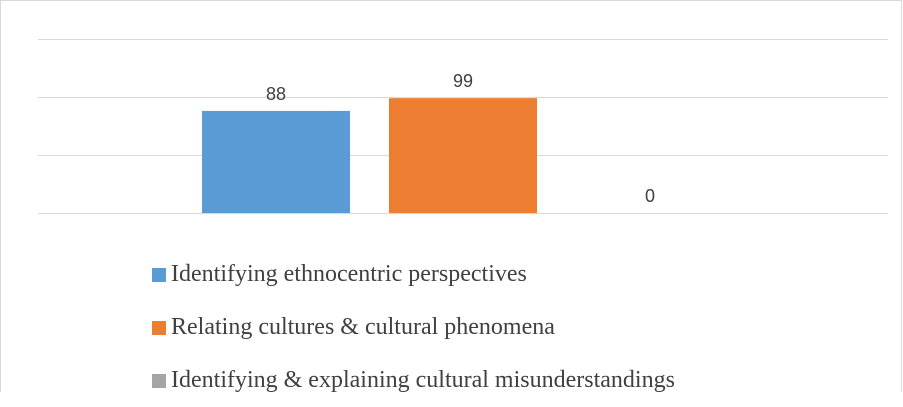  I want to click on legend-swatch-ethnocentric, so click(159, 274).